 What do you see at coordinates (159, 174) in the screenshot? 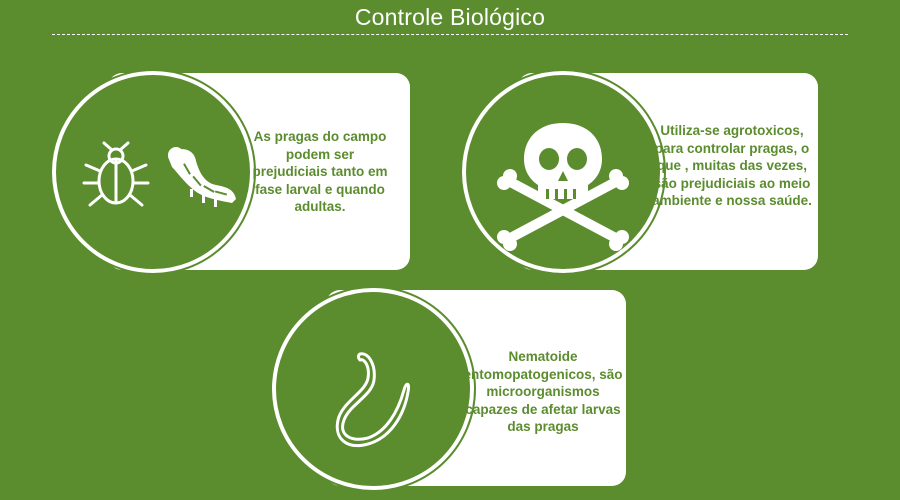
I see `card-pests-icons` at bounding box center [159, 174].